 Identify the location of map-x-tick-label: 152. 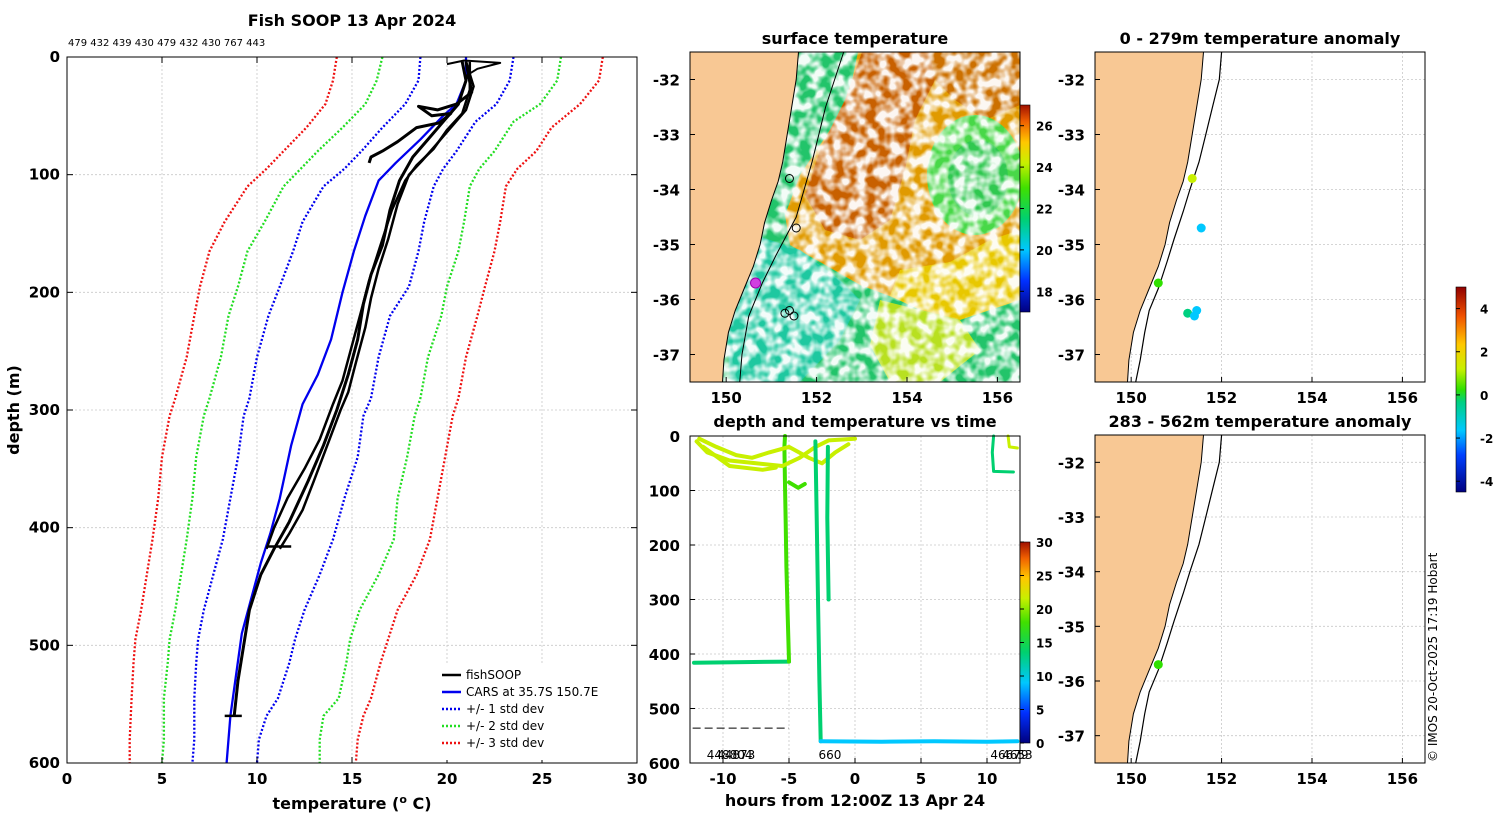
(816, 398).